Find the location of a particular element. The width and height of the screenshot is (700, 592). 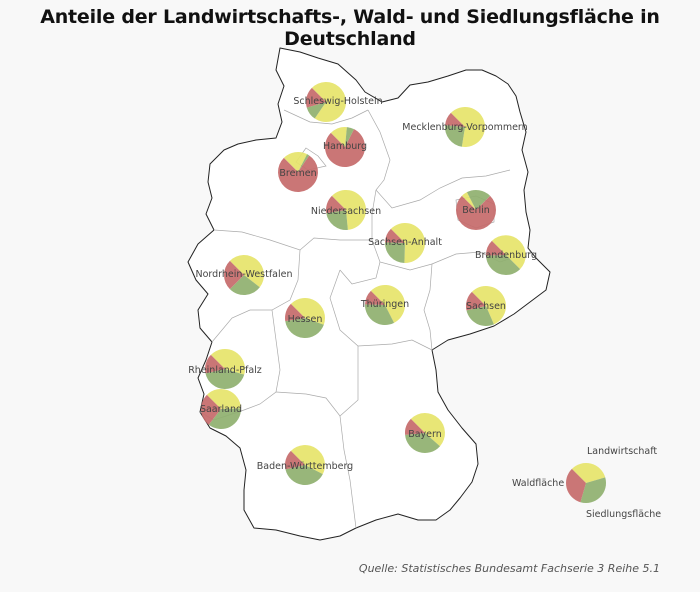

pie-bayern-slice-wald is located at coordinates (422, 443).